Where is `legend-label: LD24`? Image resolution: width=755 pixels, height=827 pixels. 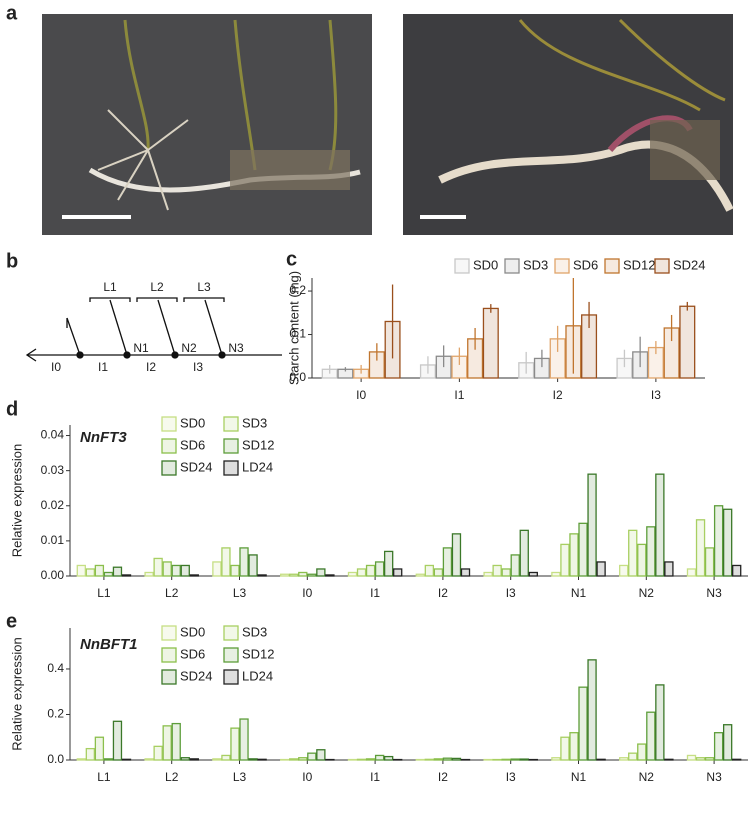 legend-label: LD24 is located at coordinates (257, 466).